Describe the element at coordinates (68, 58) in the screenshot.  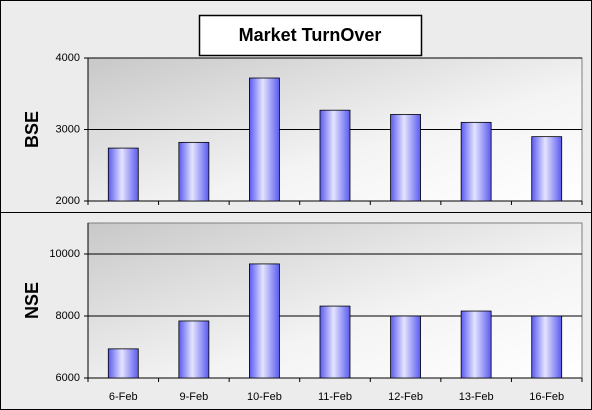
I see `y-tick-label: 4000` at that location.